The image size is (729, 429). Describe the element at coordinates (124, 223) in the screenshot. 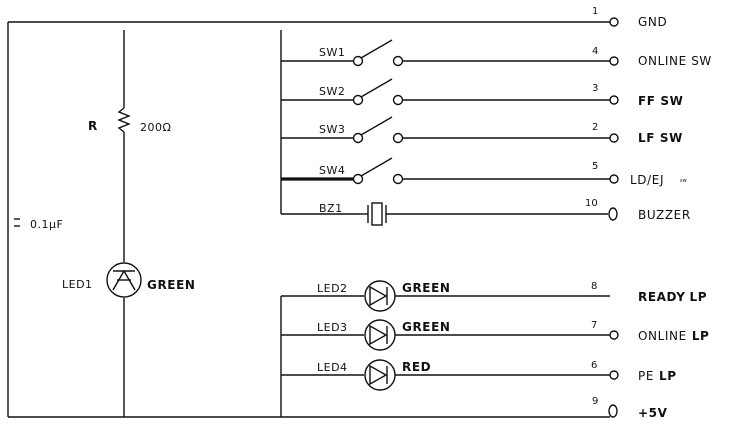

I see `left-branch` at that location.